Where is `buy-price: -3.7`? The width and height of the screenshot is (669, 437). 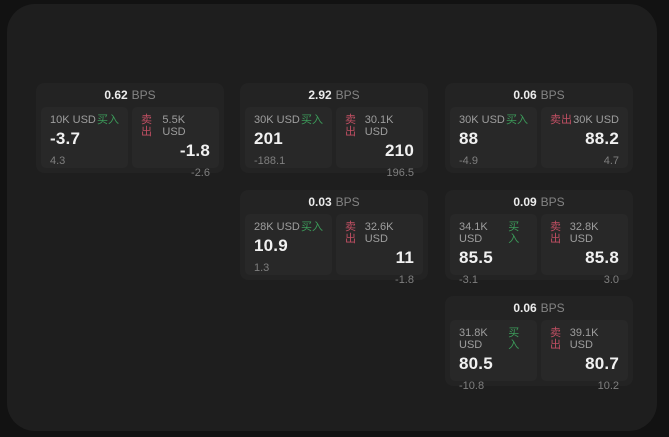 buy-price: -3.7 is located at coordinates (65, 138).